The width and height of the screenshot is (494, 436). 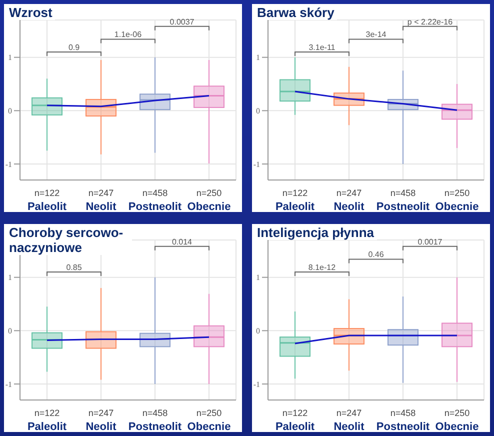 I want to click on annotation: 3.1e-11, so click(x=322, y=47).